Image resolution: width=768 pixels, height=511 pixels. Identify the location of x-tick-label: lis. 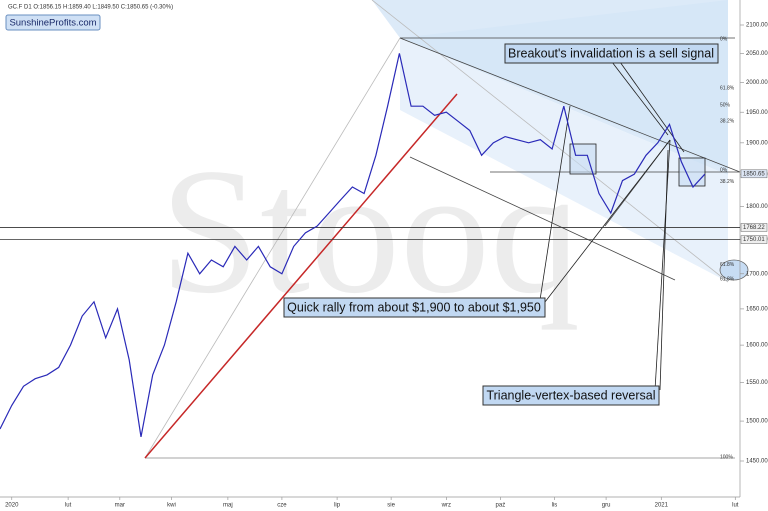
(555, 506).